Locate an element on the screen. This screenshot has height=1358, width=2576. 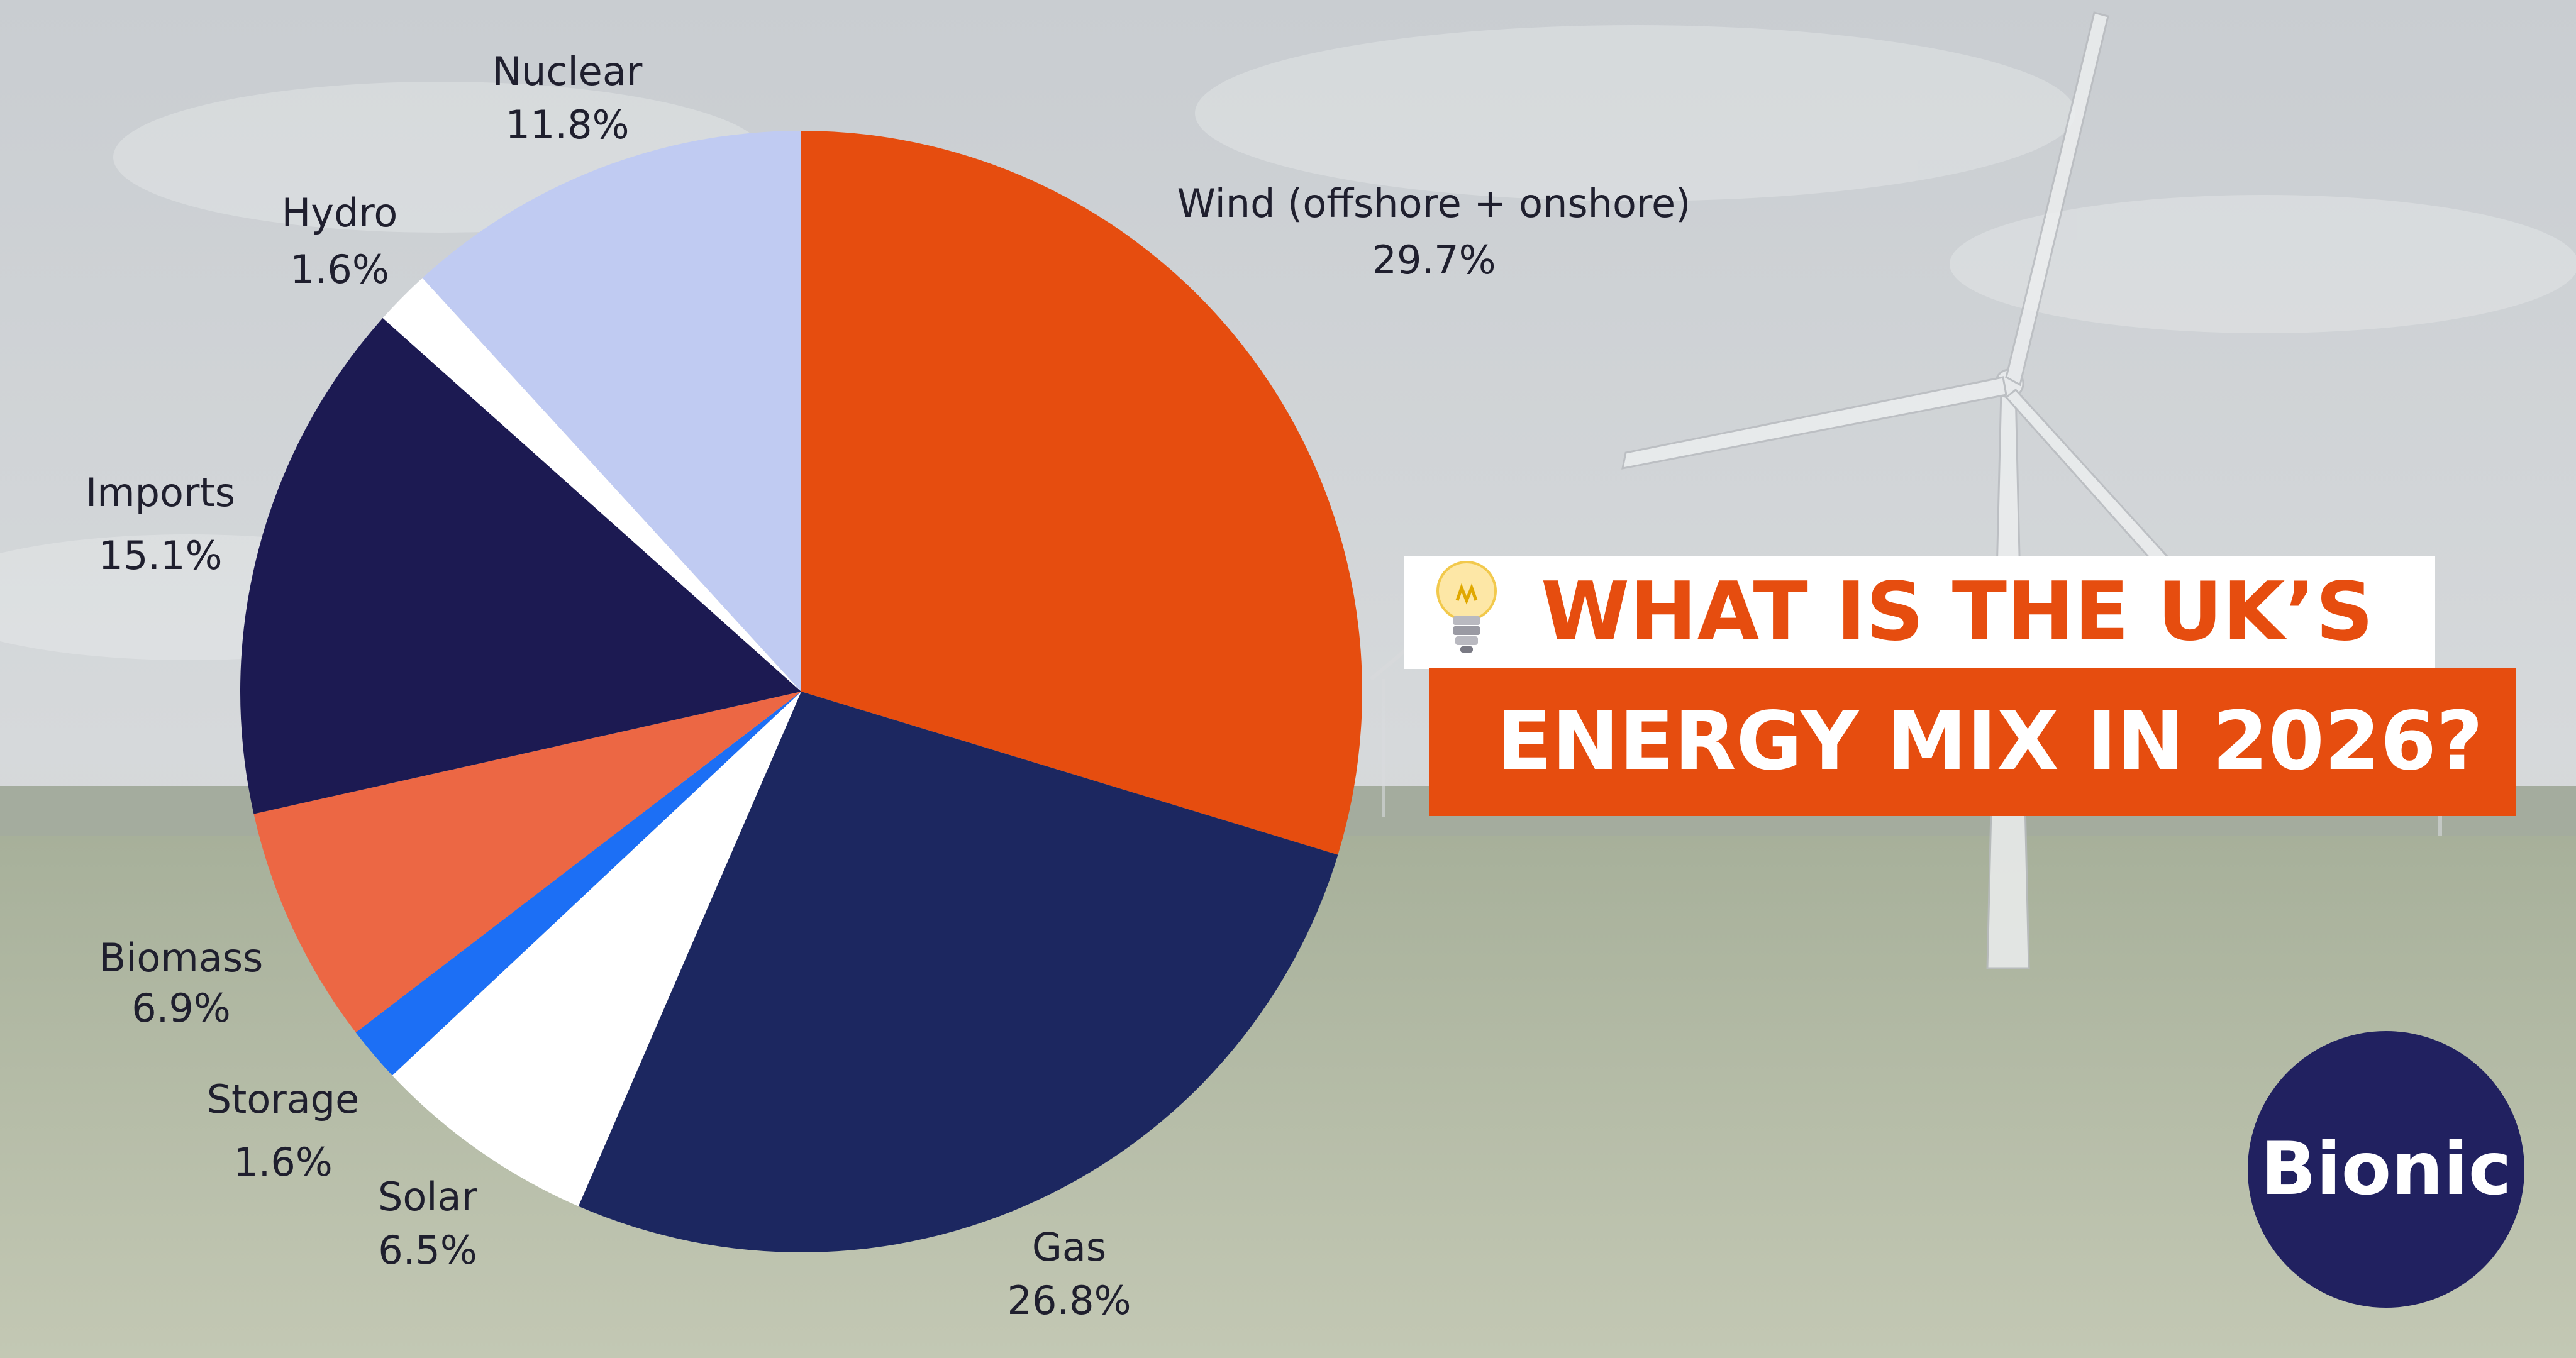
pie-label-nuclear: Nuclear is located at coordinates (567, 71).